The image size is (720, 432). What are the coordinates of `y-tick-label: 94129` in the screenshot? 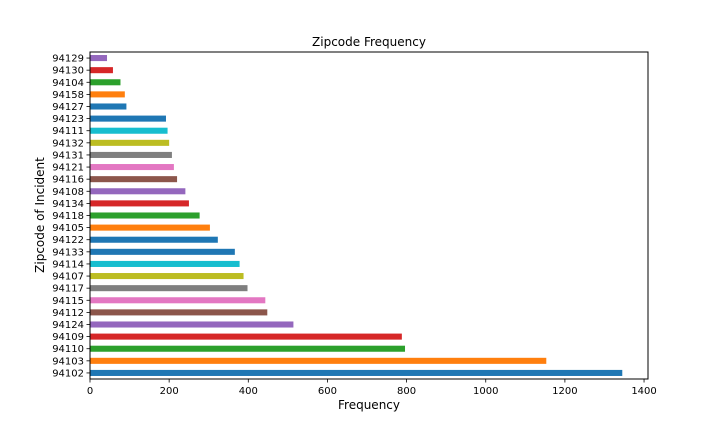 It's located at (68, 59).